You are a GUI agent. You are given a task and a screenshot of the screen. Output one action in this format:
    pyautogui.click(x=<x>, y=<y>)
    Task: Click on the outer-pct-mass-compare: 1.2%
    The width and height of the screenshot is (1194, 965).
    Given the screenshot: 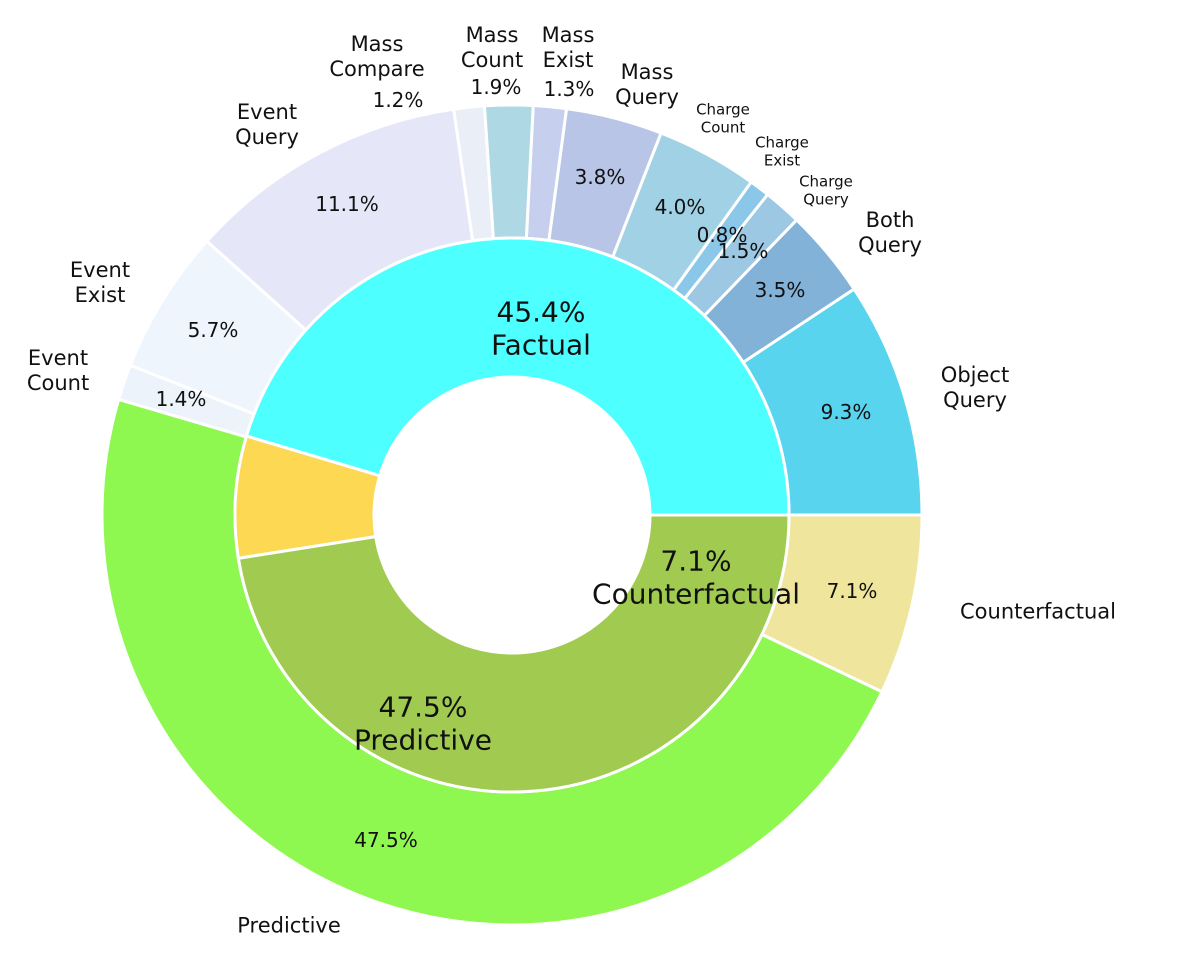 What is the action you would take?
    pyautogui.click(x=398, y=100)
    